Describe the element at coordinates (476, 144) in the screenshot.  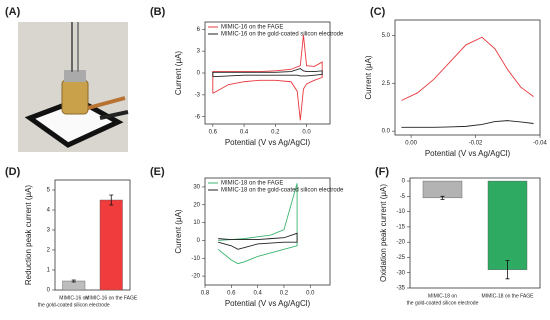
I see `x-tick-label: -0.02` at that location.